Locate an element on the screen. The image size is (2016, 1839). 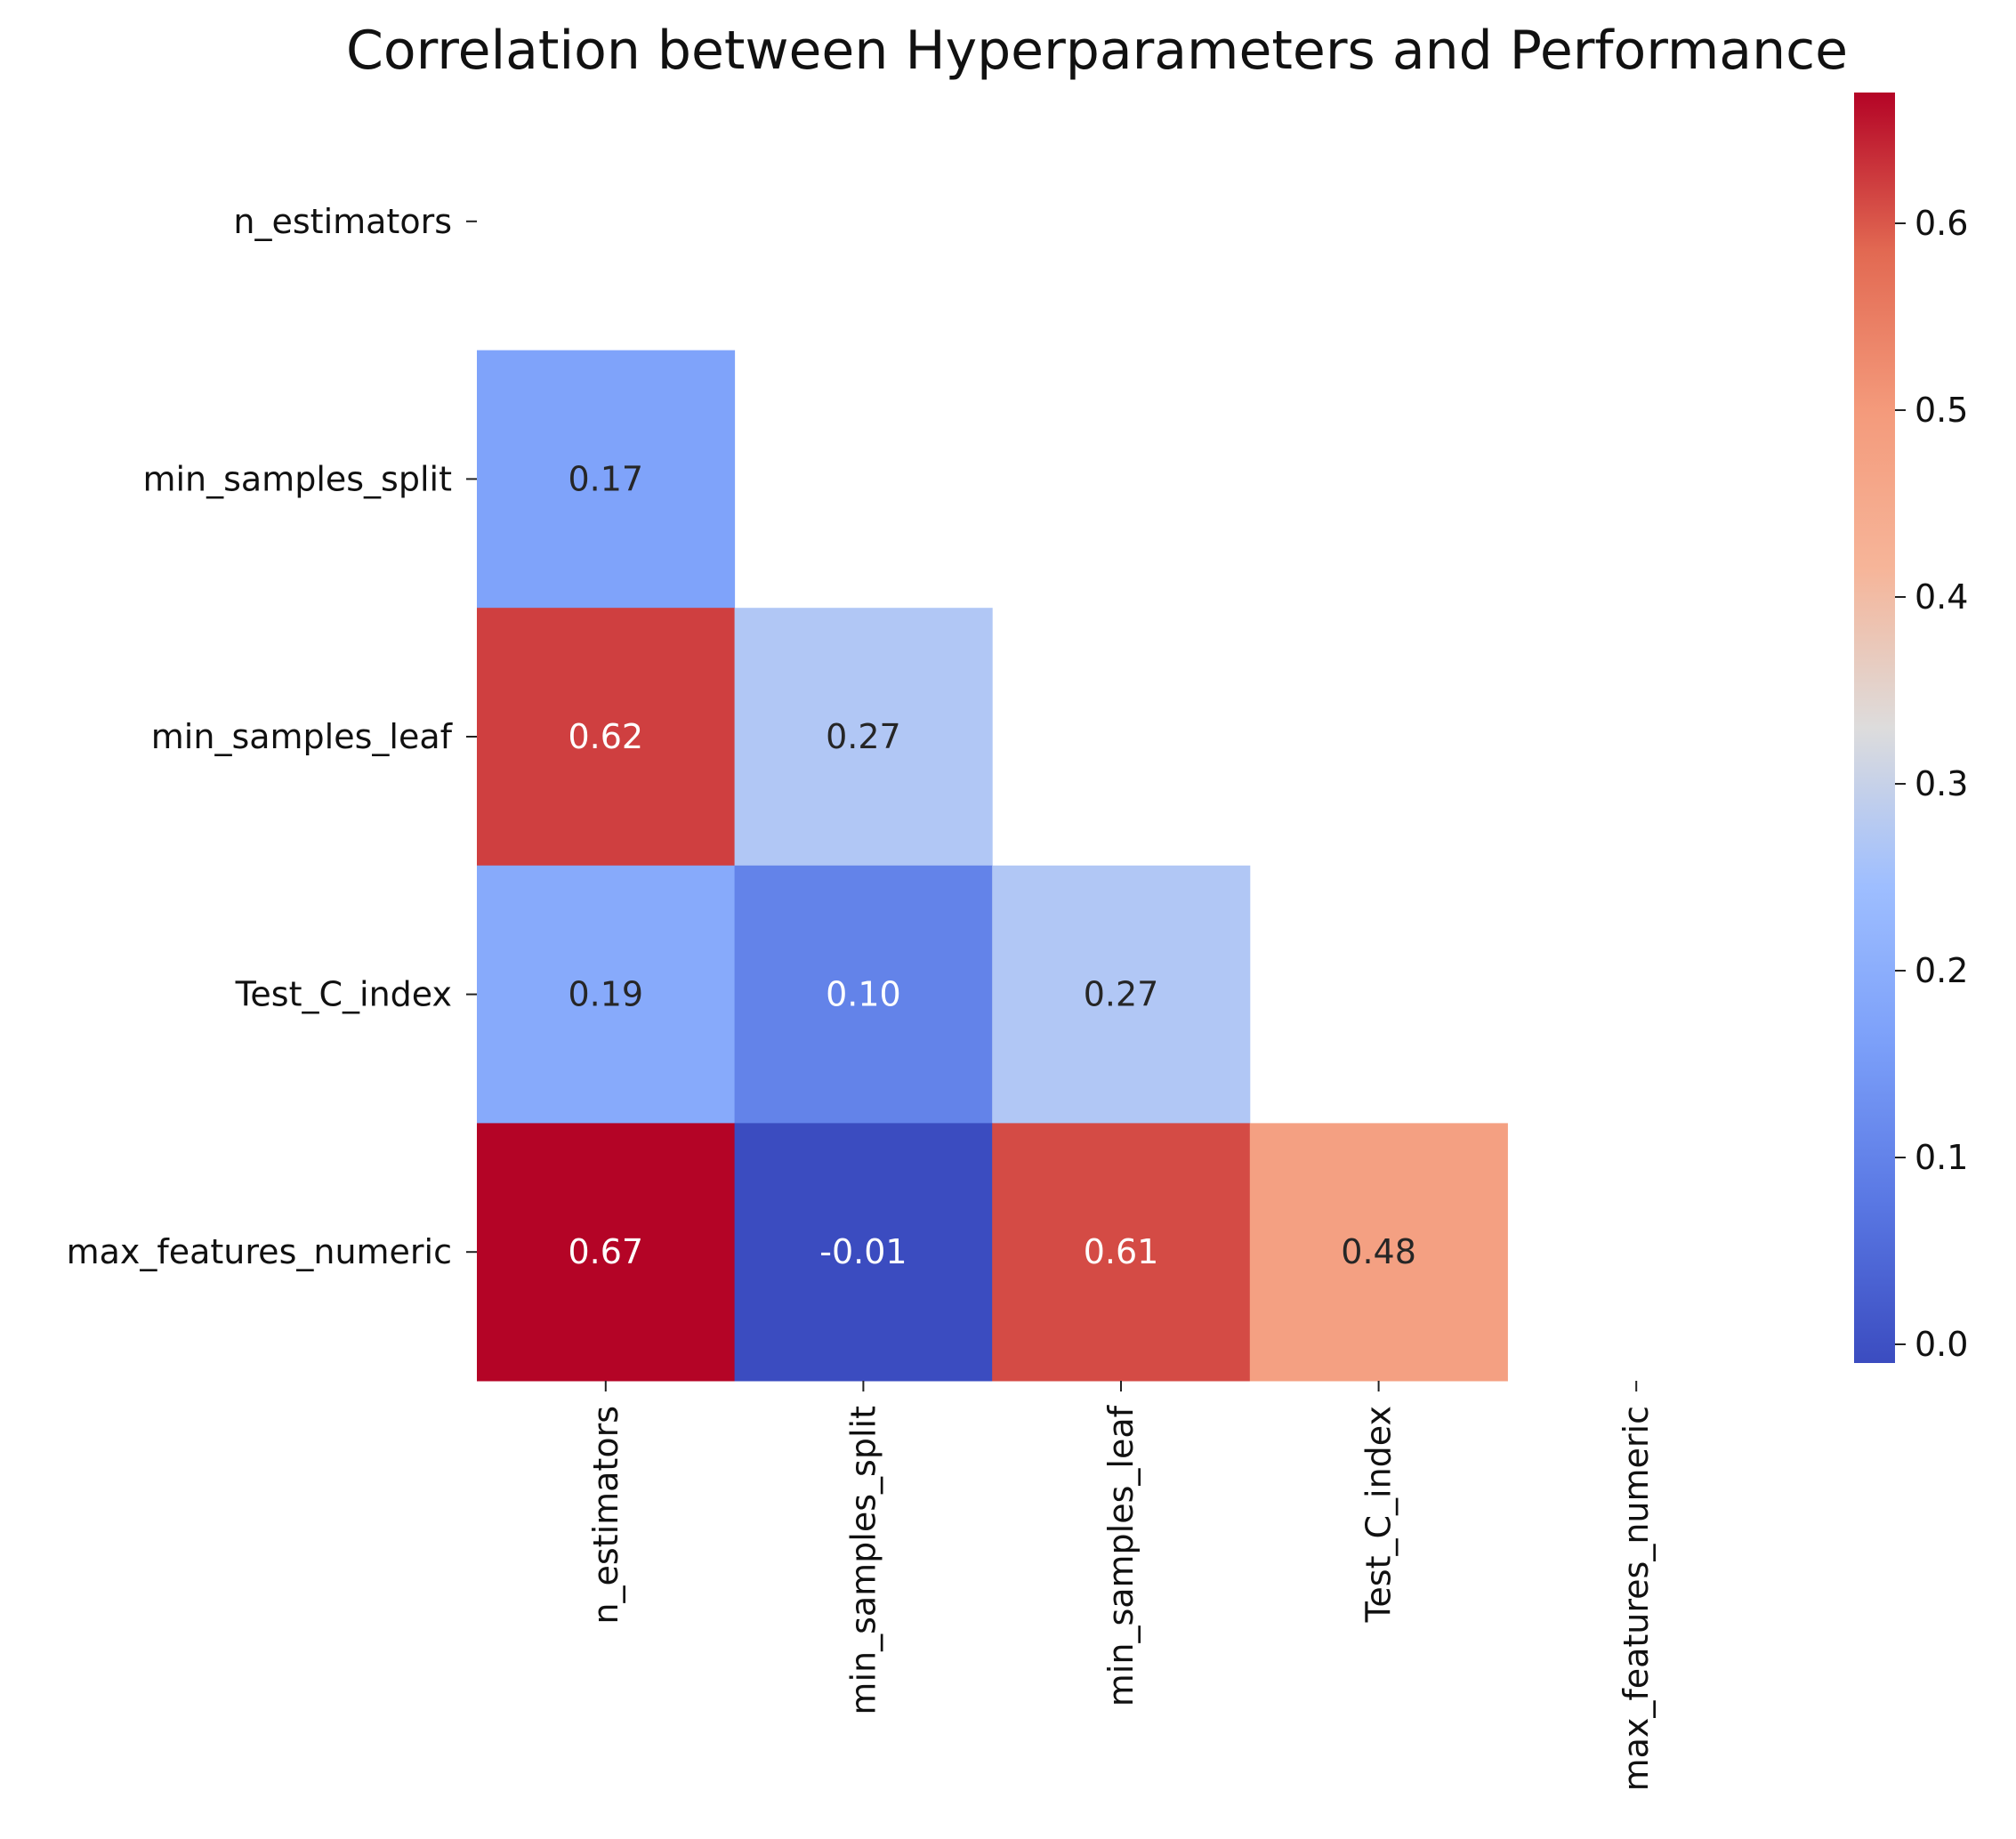
colorbar: 0.0 0.1 0.2 0.3 0.4 0.5 0.6 is located at coordinates (1911, 728).